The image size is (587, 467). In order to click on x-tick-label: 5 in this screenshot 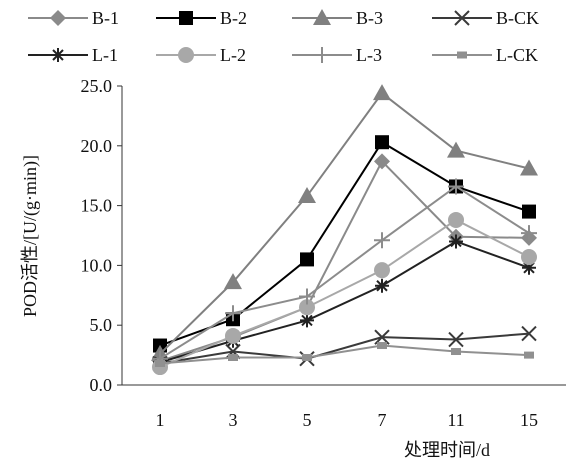, I will do `click(307, 420)`.